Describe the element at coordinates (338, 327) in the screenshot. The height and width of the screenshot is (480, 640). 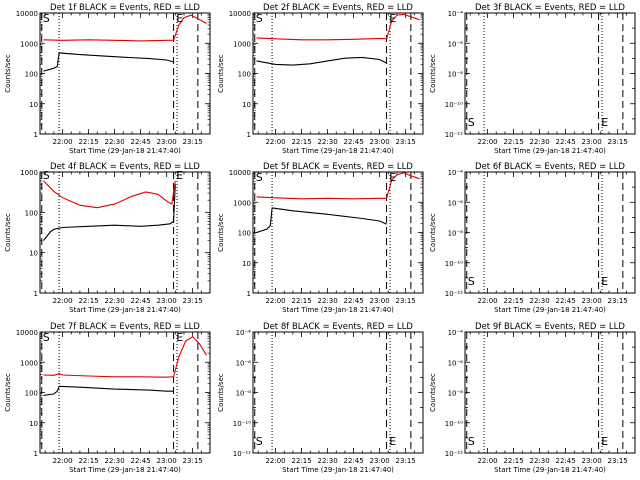
I see `plot-title: Det 8f BLACK = Events, RED = LLD` at that location.